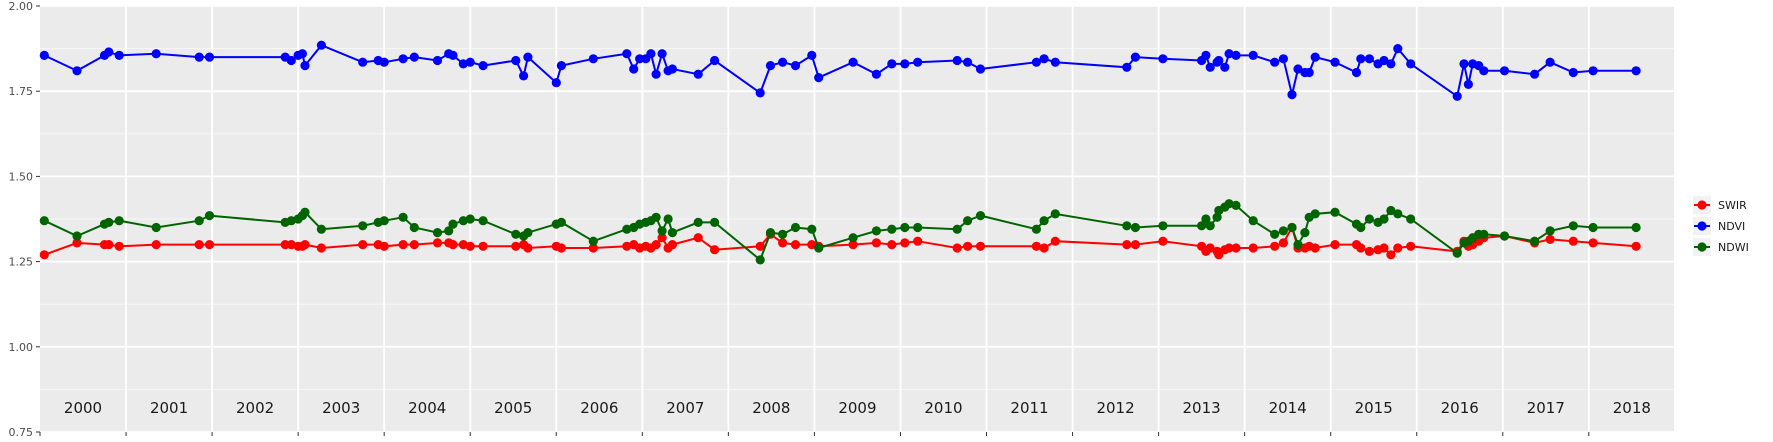 Image resolution: width=1773 pixels, height=442 pixels. Describe the element at coordinates (1029, 408) in the screenshot. I see `year-label: 2011` at that location.